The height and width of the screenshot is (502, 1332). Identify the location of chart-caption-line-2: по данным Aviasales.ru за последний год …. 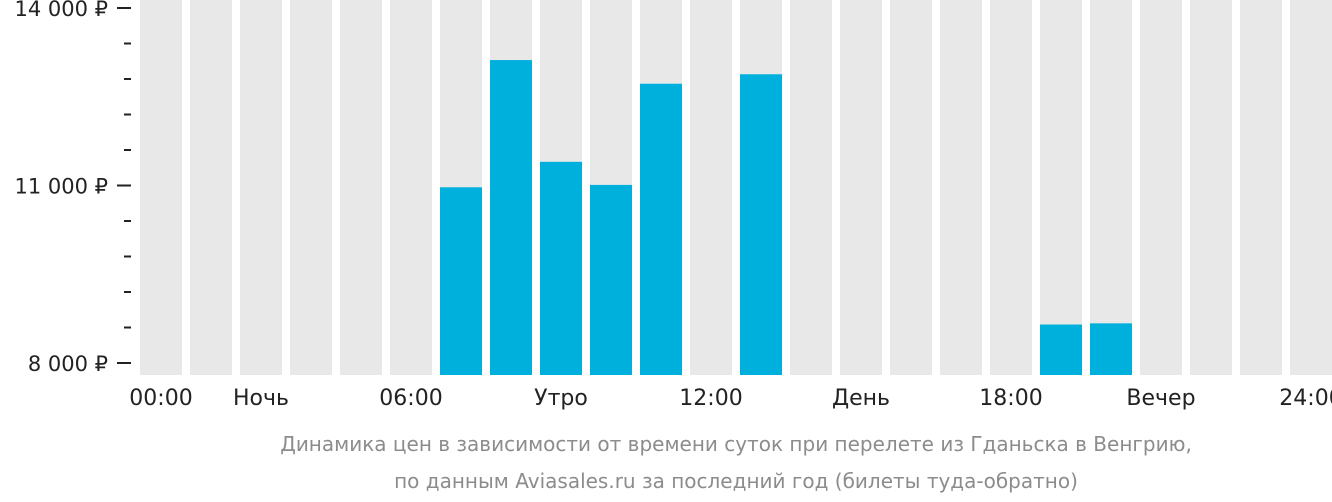
(736, 481).